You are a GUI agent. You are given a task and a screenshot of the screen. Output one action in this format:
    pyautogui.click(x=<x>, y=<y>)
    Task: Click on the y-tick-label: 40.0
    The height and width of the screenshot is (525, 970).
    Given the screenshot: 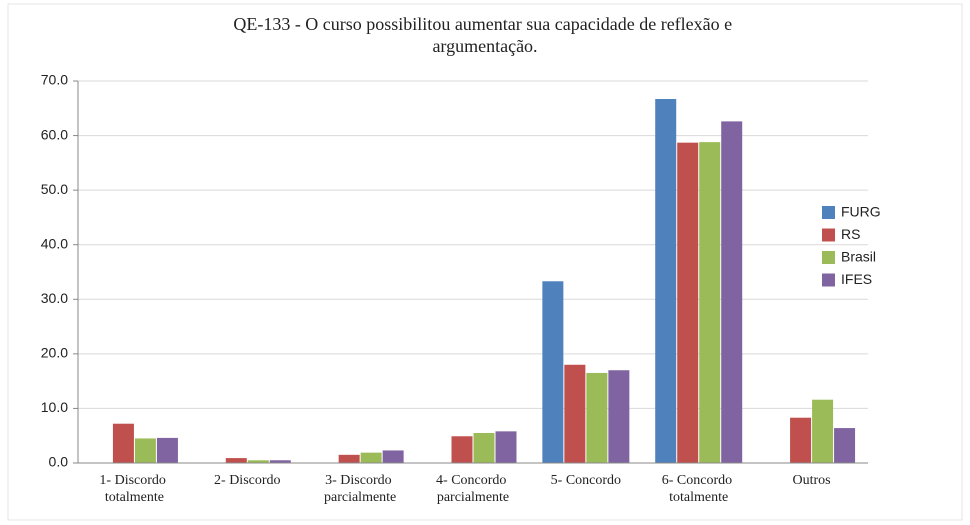 What is the action you would take?
    pyautogui.click(x=54, y=243)
    